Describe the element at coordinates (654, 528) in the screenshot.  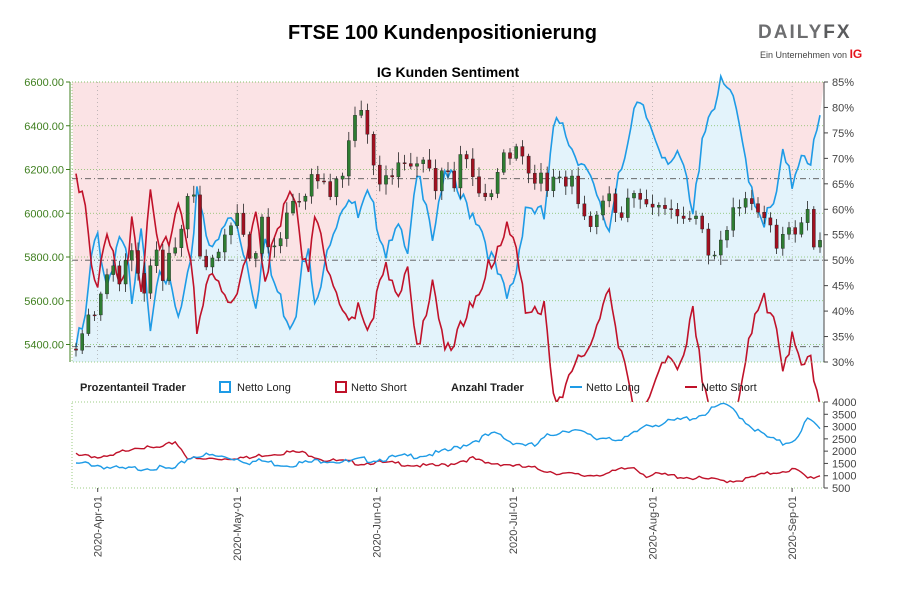
I see `date-tick-label: 2020-Aug-01` at that location.